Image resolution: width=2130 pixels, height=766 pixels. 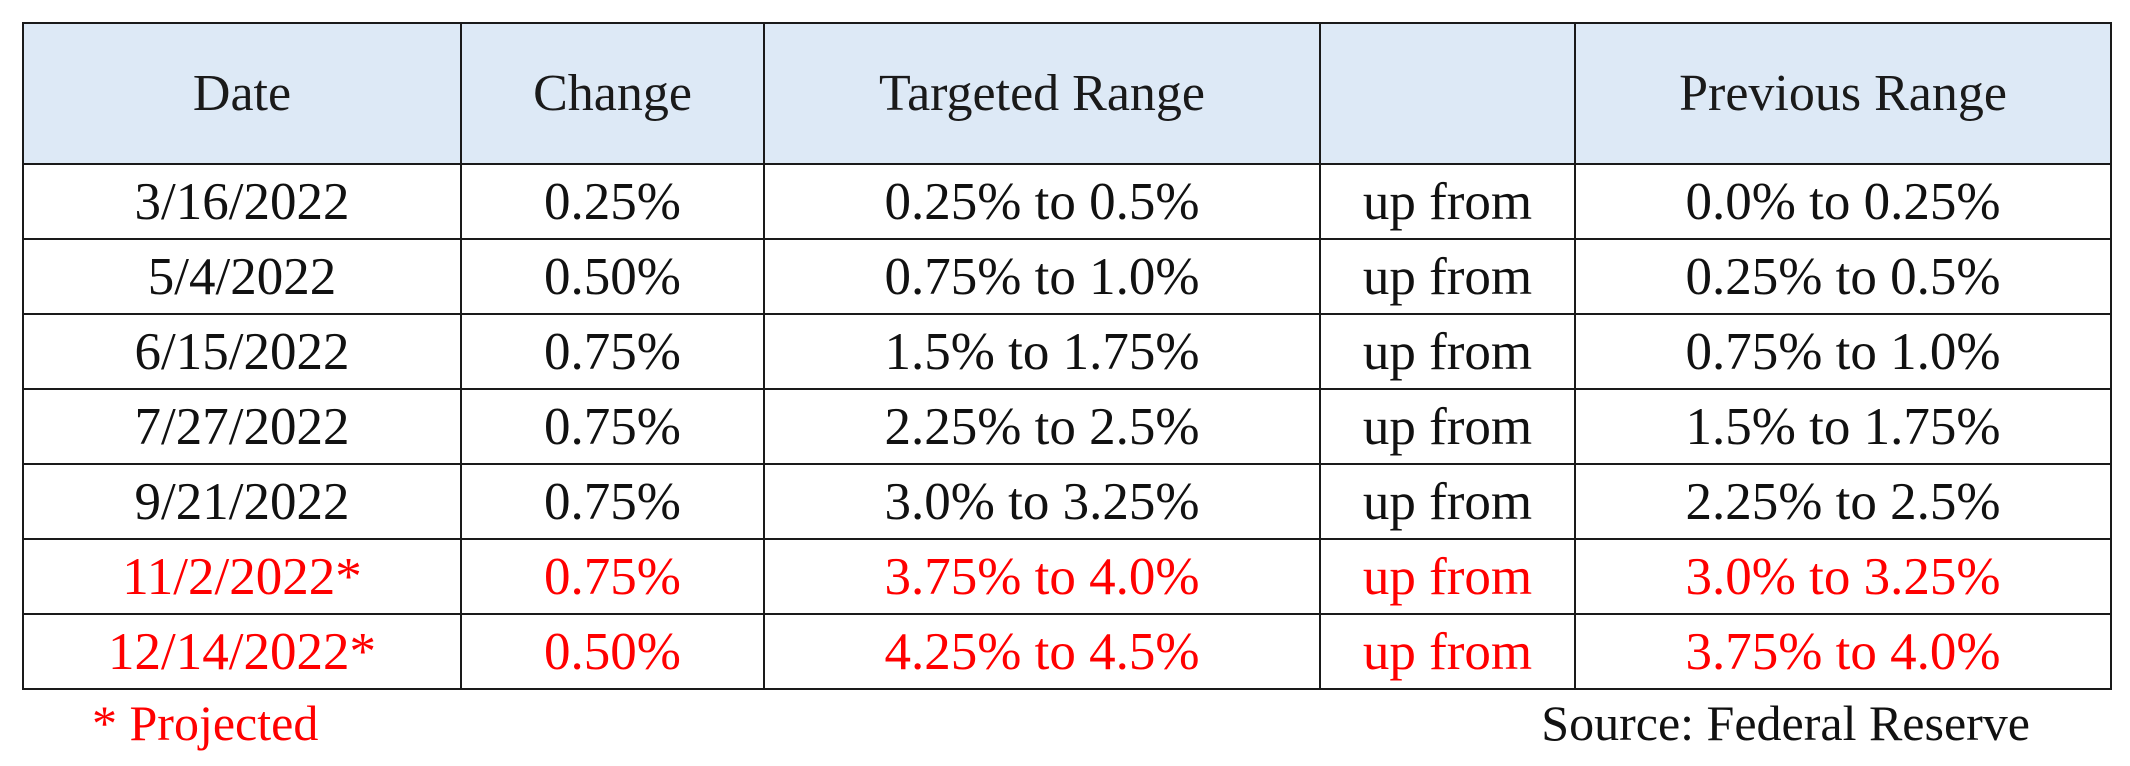 I want to click on cell-previous-range: 1.5% to 1.75%, so click(x=1843, y=426).